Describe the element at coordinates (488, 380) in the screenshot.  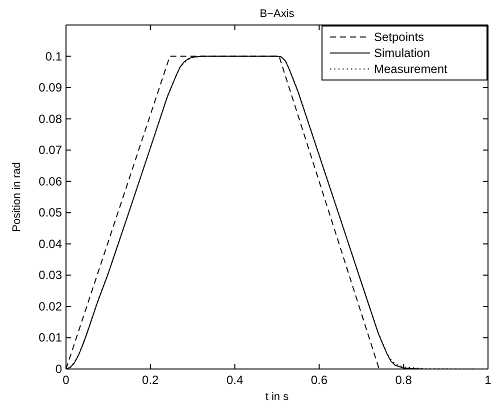
I see `x-tick-label: 1` at that location.